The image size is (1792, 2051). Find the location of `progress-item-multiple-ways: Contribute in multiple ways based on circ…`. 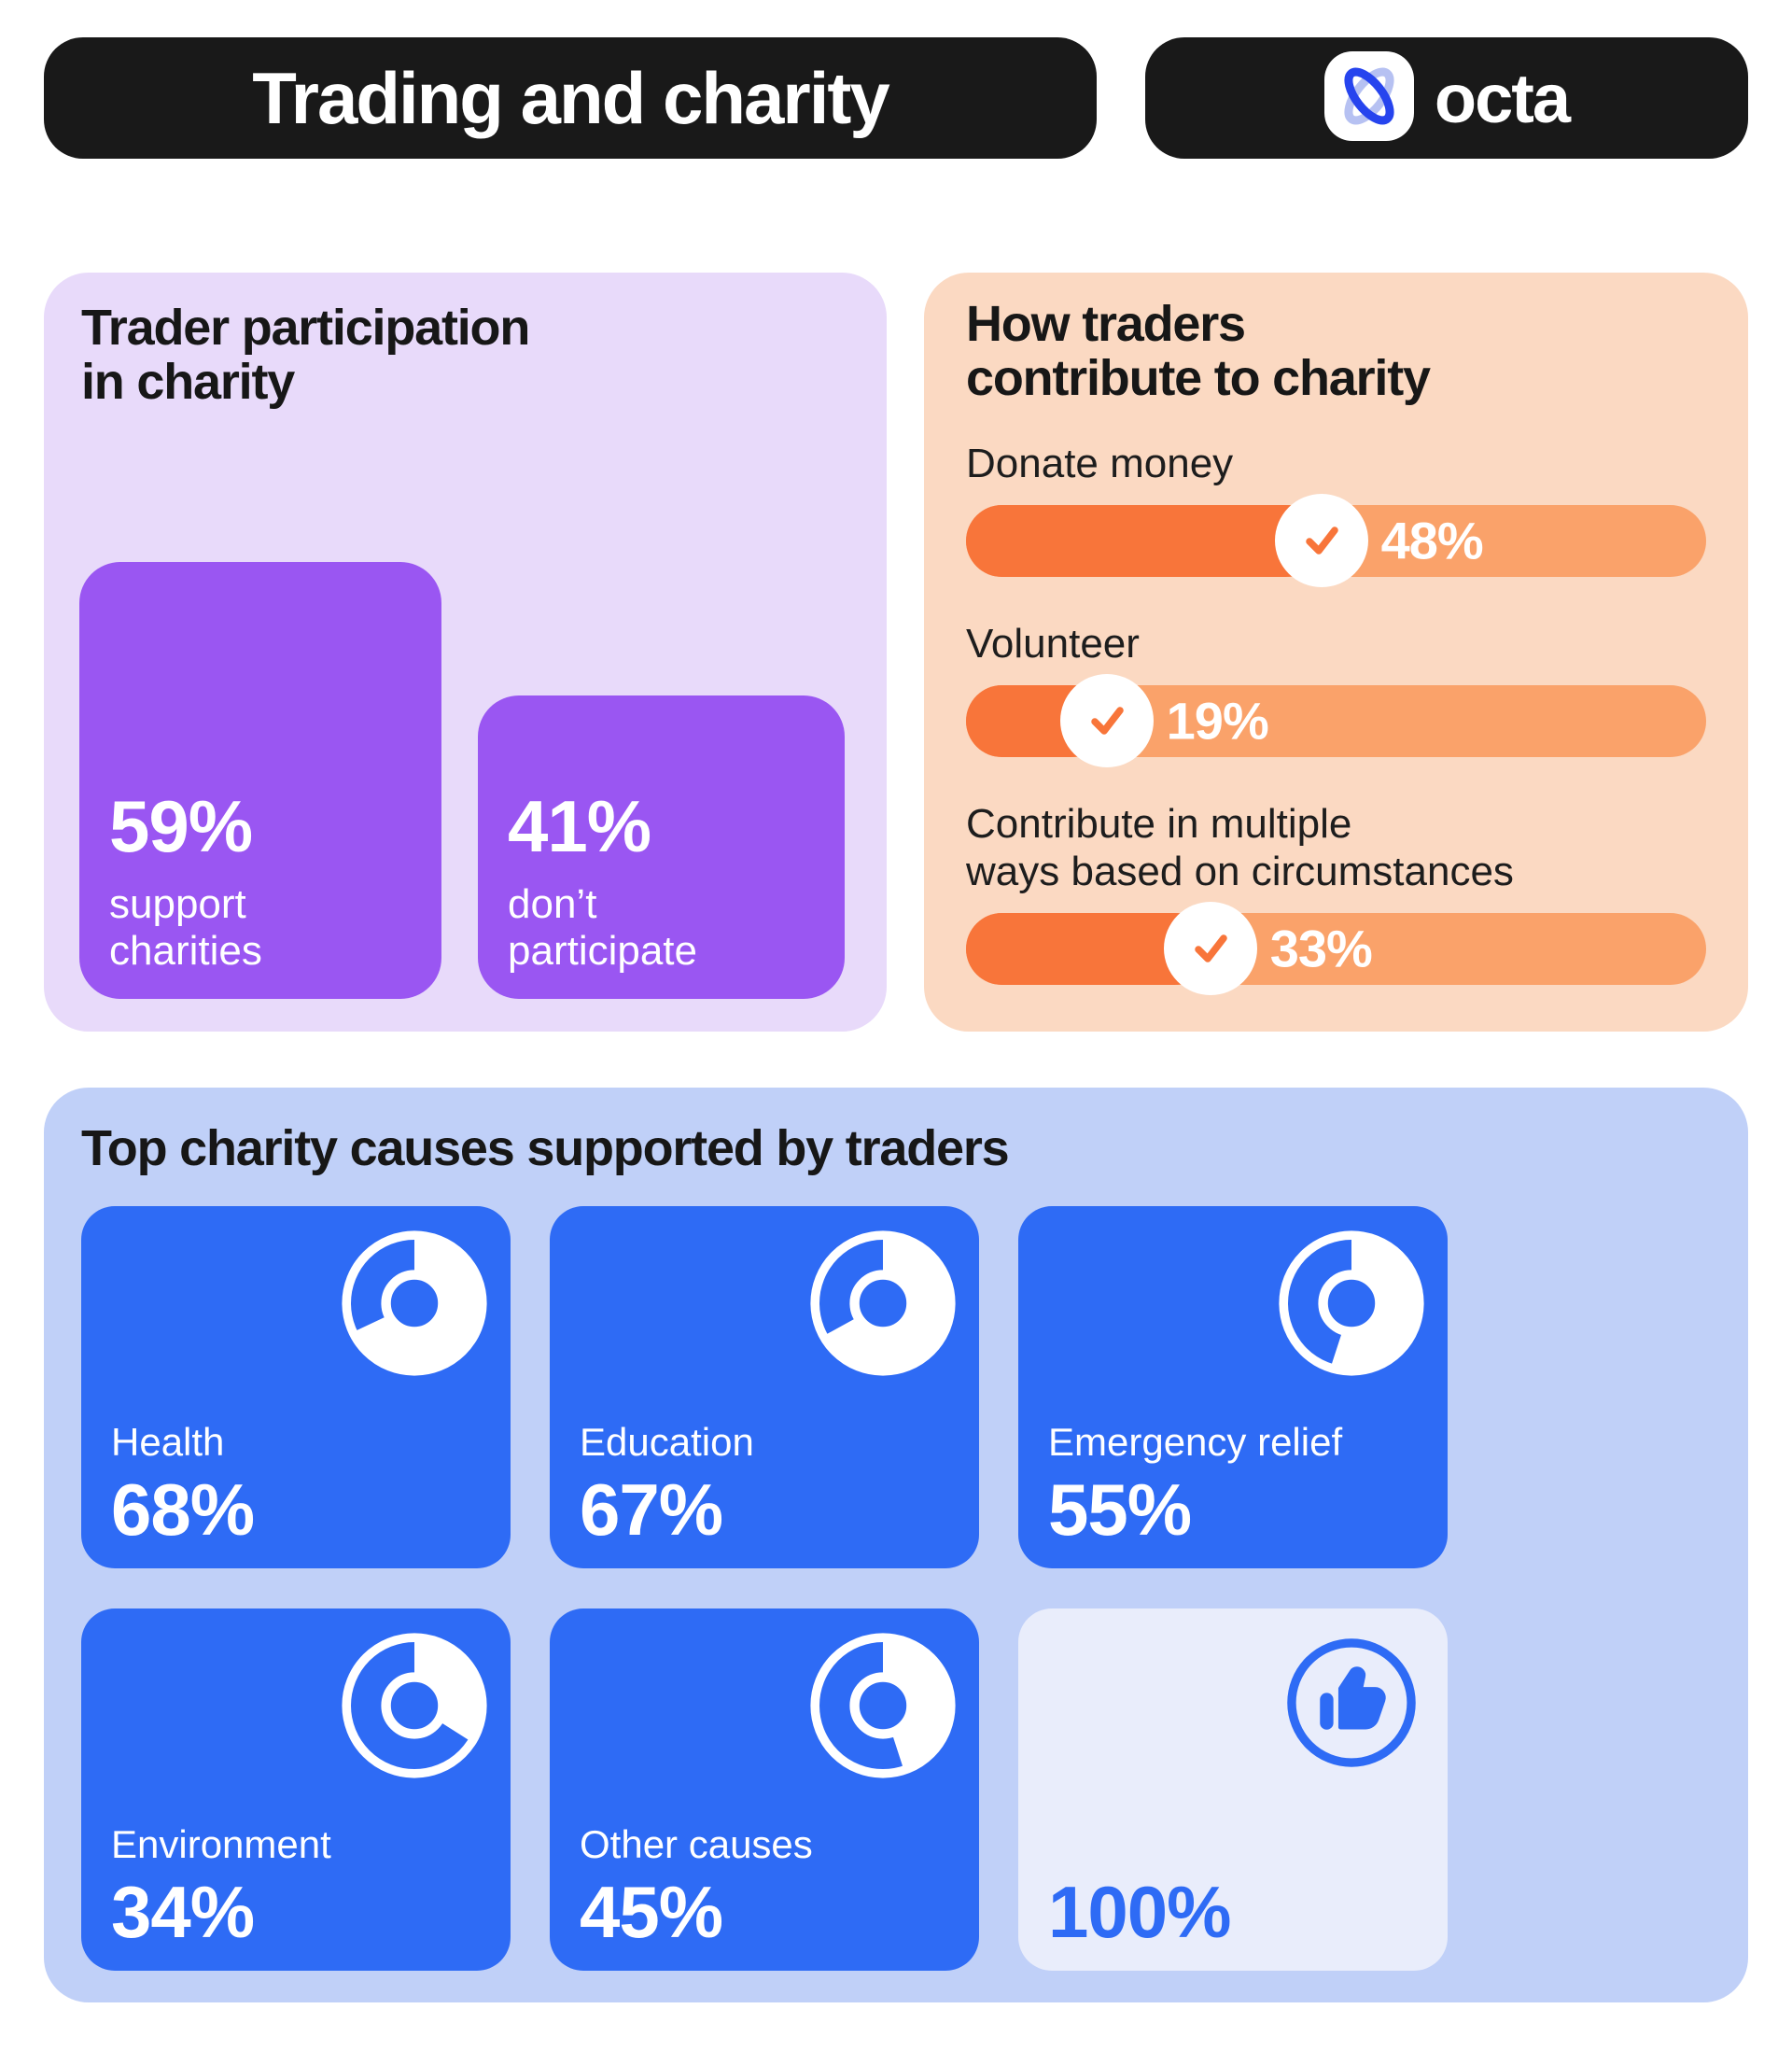

progress-item-multiple-ways: Contribute in multiple ways based on circ… is located at coordinates (1336, 898).